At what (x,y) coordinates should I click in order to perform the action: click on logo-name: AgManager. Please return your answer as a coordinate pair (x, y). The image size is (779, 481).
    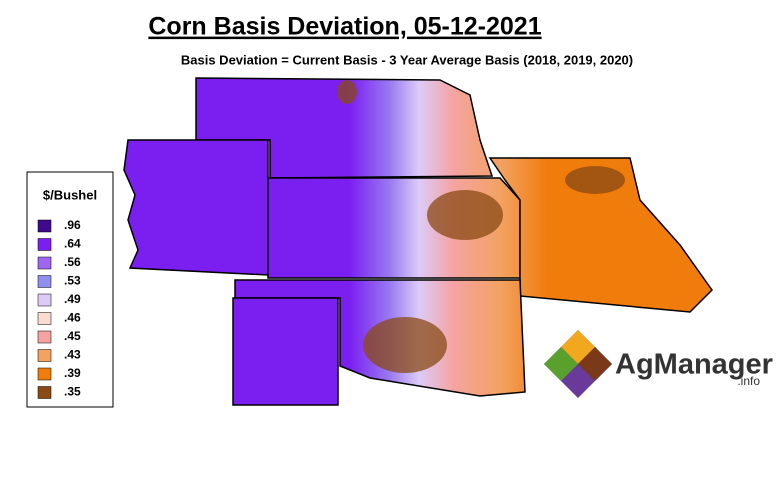
    Looking at the image, I should click on (694, 365).